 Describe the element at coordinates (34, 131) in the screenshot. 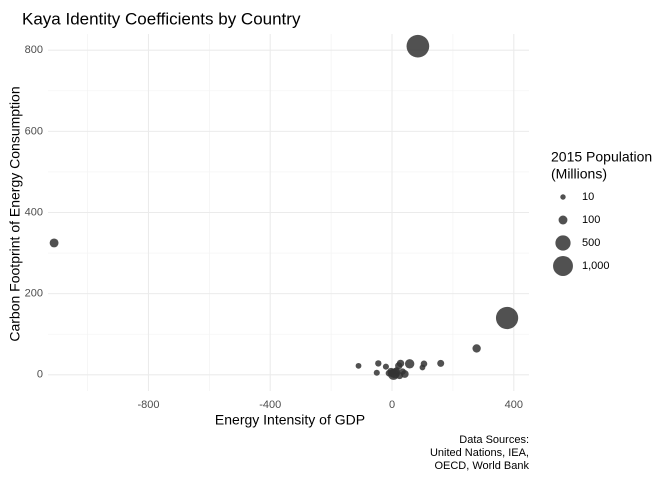

I see `y-tick-label: 600` at that location.